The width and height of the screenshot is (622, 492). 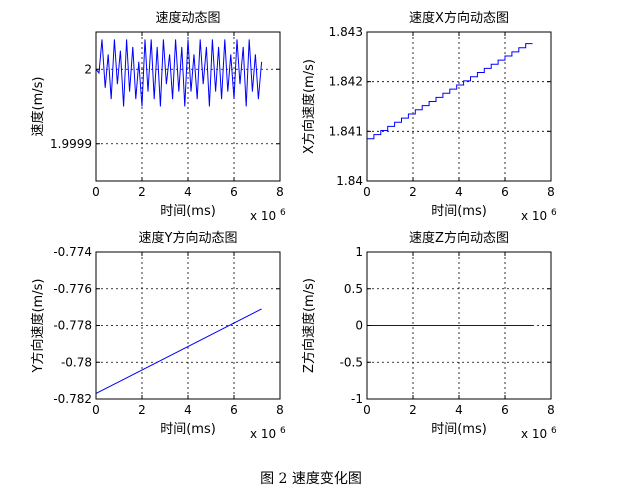 What do you see at coordinates (459, 238) in the screenshot?
I see `chart-title: 速度Z方向动态图` at bounding box center [459, 238].